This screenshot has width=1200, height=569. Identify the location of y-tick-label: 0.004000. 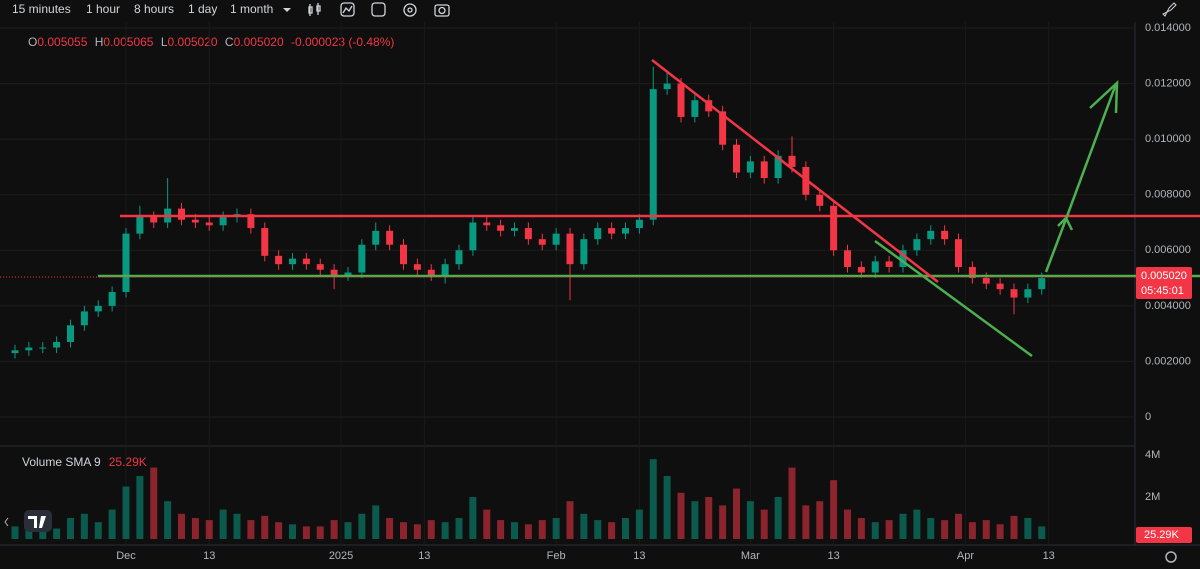
(1168, 306).